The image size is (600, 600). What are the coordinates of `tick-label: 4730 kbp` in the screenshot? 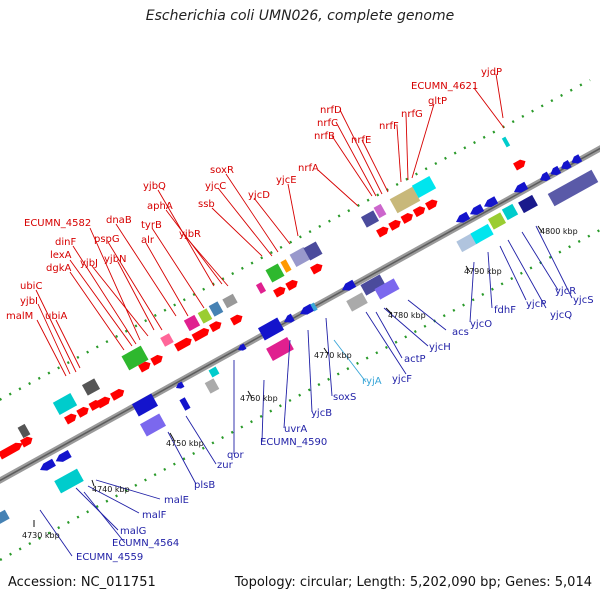 It's located at (41, 535).